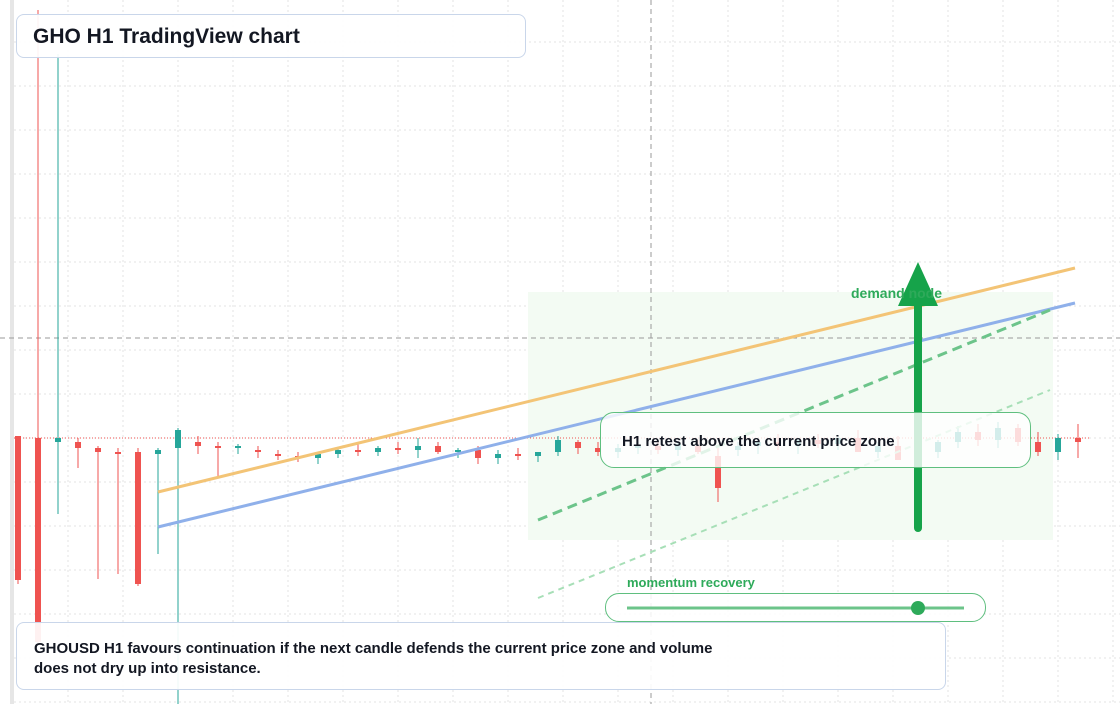 This screenshot has width=1120, height=704. I want to click on callout-text: H1 retest above the current price zone, so click(758, 441).